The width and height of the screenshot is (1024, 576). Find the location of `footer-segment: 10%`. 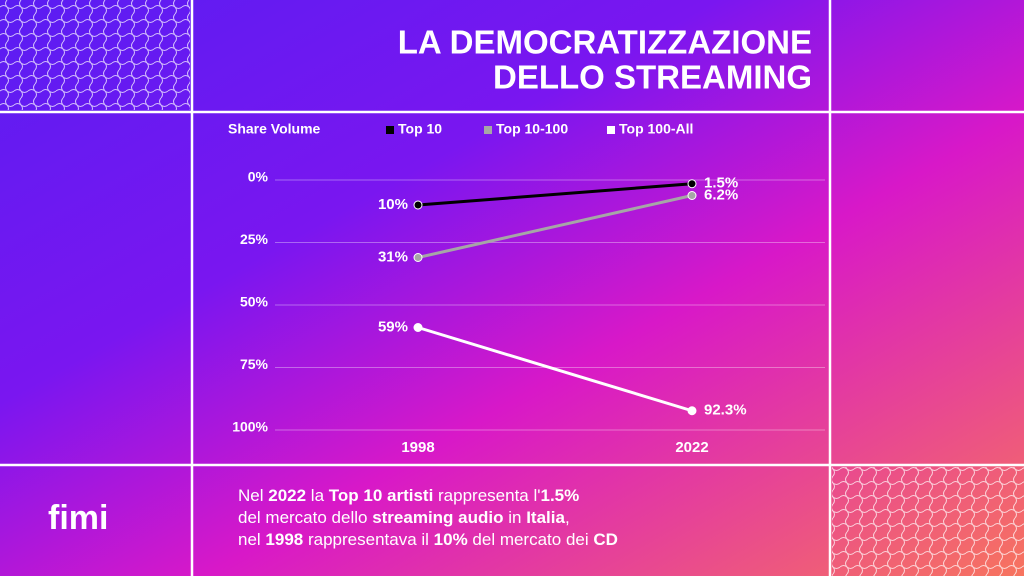

footer-segment: 10% is located at coordinates (451, 539).